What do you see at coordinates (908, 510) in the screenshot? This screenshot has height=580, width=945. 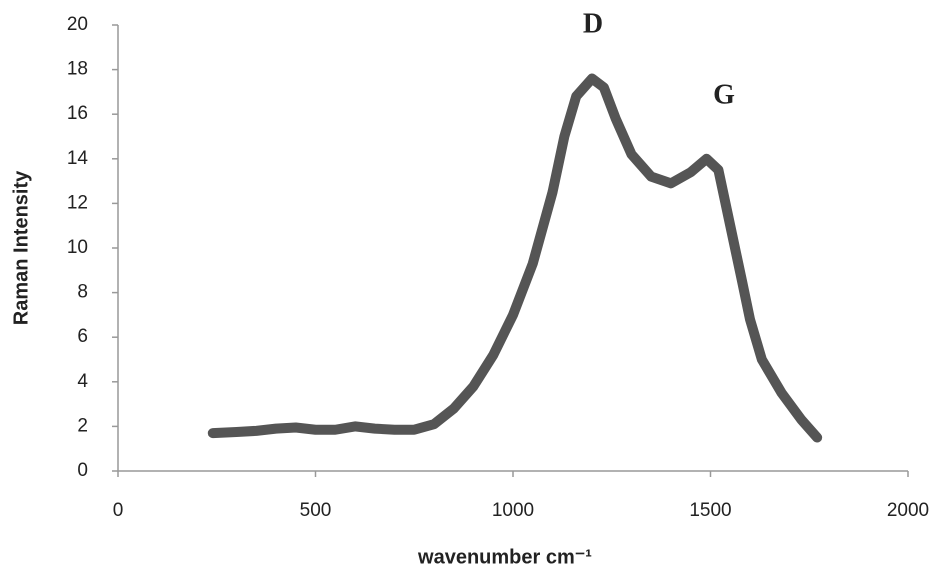 I see `x-tick-label: 2000` at bounding box center [908, 510].